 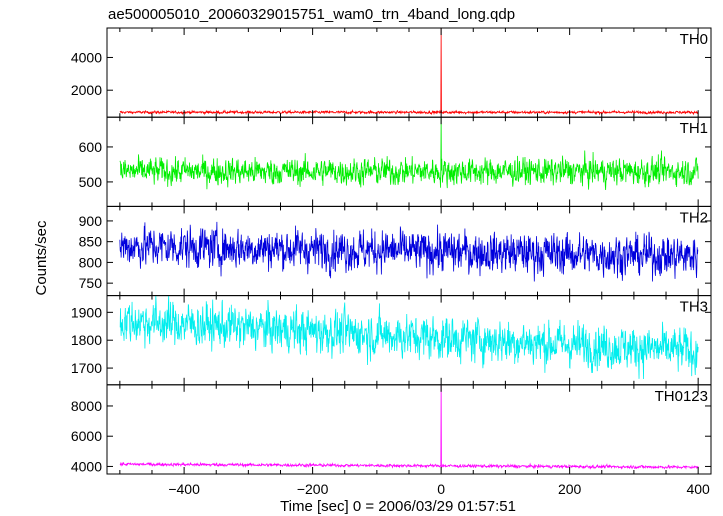 I want to click on series-line-th0123, so click(x=409, y=427).